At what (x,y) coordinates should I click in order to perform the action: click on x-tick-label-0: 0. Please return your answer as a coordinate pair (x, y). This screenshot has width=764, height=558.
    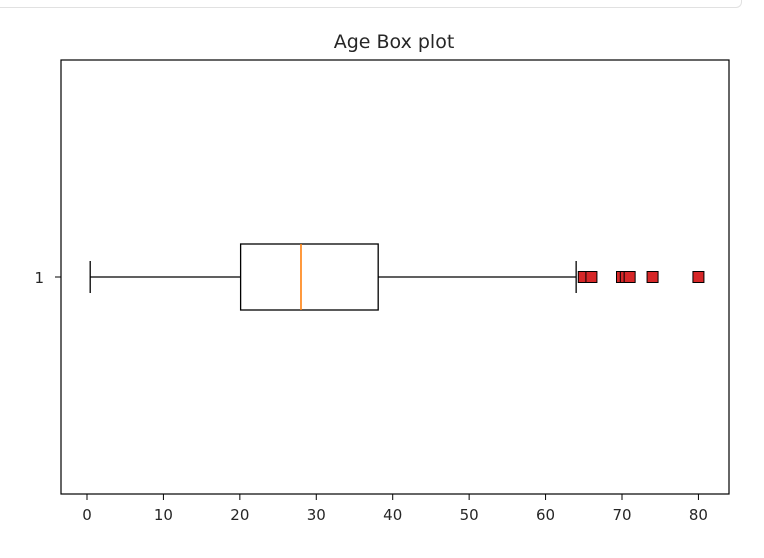
    Looking at the image, I should click on (87, 515).